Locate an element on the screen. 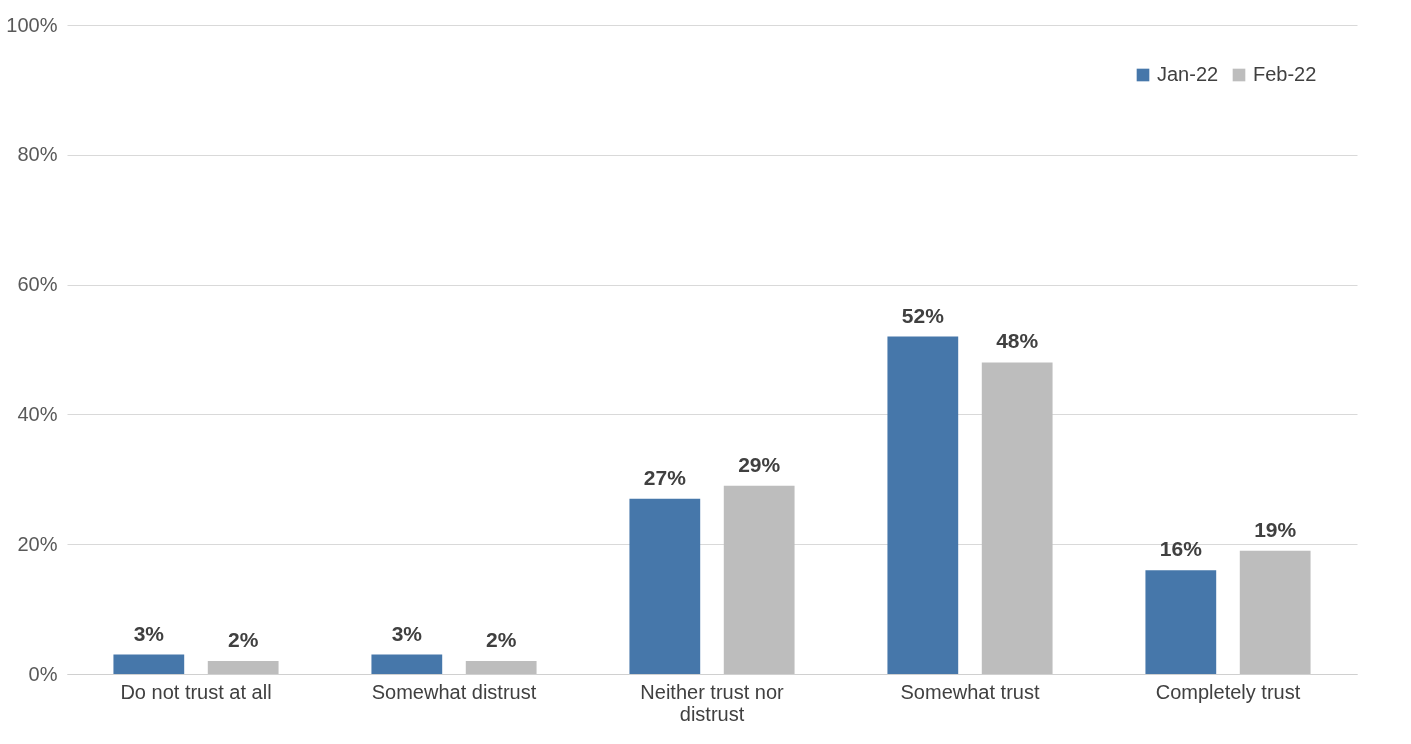  x-tick-label: Somewhat trust is located at coordinates (970, 691).